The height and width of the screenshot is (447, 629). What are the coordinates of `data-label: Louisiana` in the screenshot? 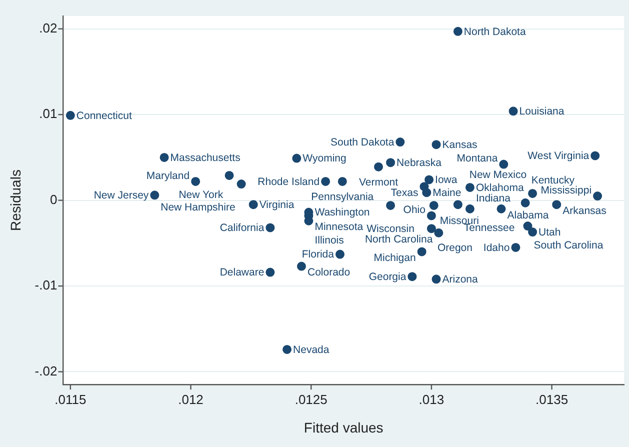 It's located at (541, 112).